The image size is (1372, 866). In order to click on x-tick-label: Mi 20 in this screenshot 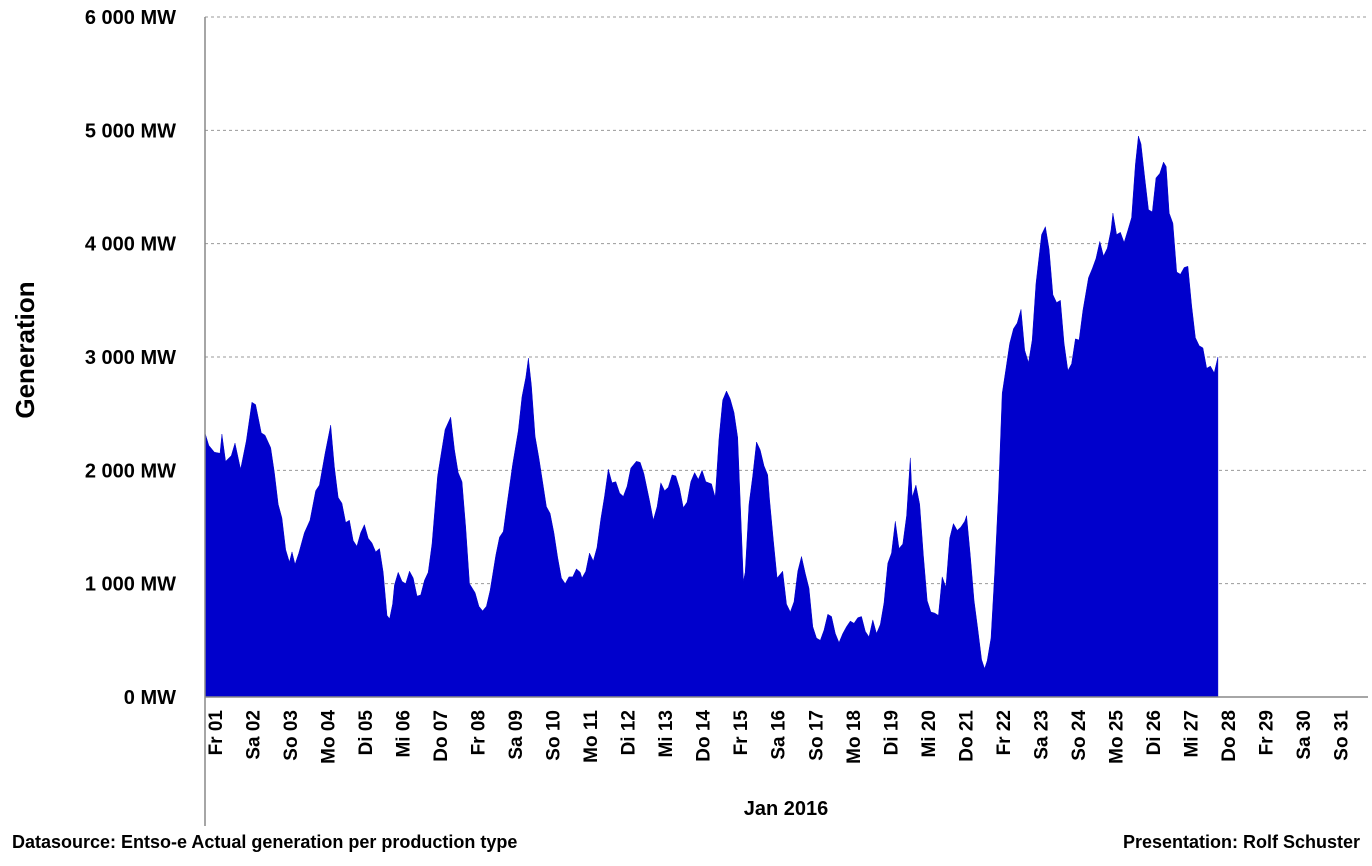, I will do `click(929, 734)`.